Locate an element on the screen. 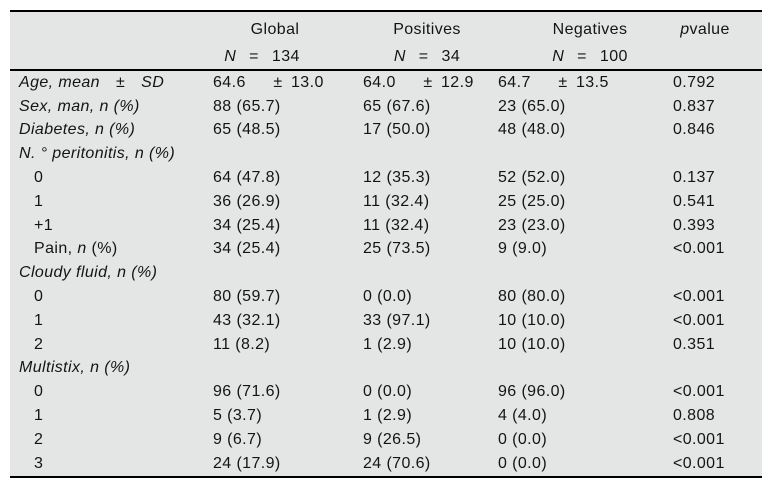 The image size is (773, 490). table-header-rule is located at coordinates (386, 70).